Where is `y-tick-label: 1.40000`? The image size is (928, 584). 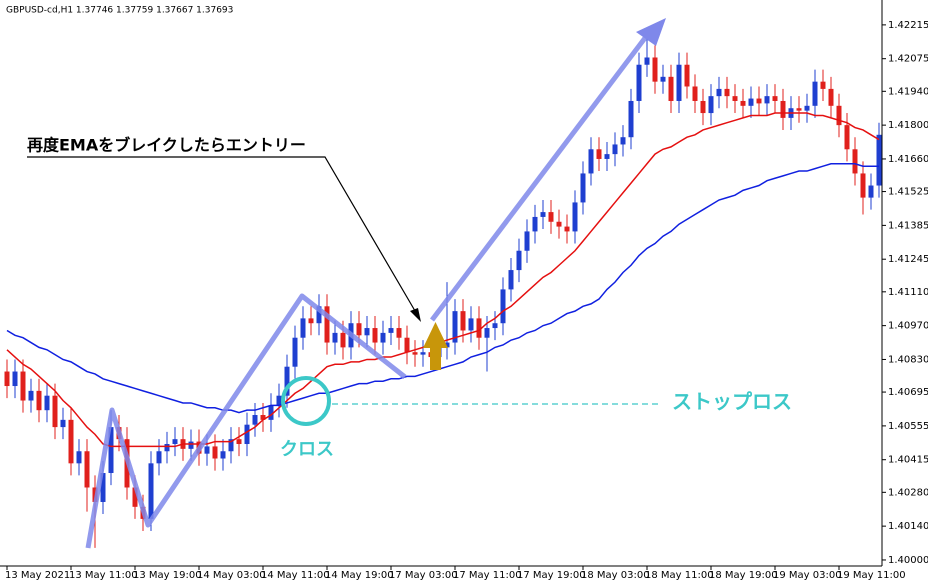 y-tick-label: 1.40000 is located at coordinates (908, 560).